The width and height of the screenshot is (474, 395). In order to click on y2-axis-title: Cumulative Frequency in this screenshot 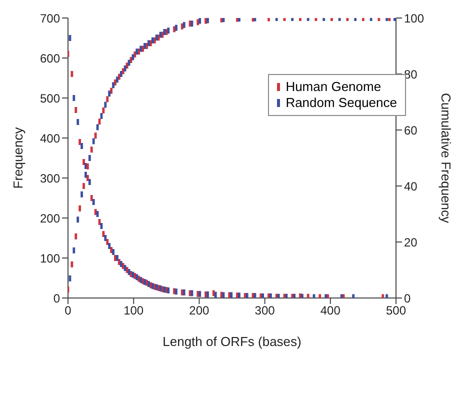, I will do `click(446, 158)`.